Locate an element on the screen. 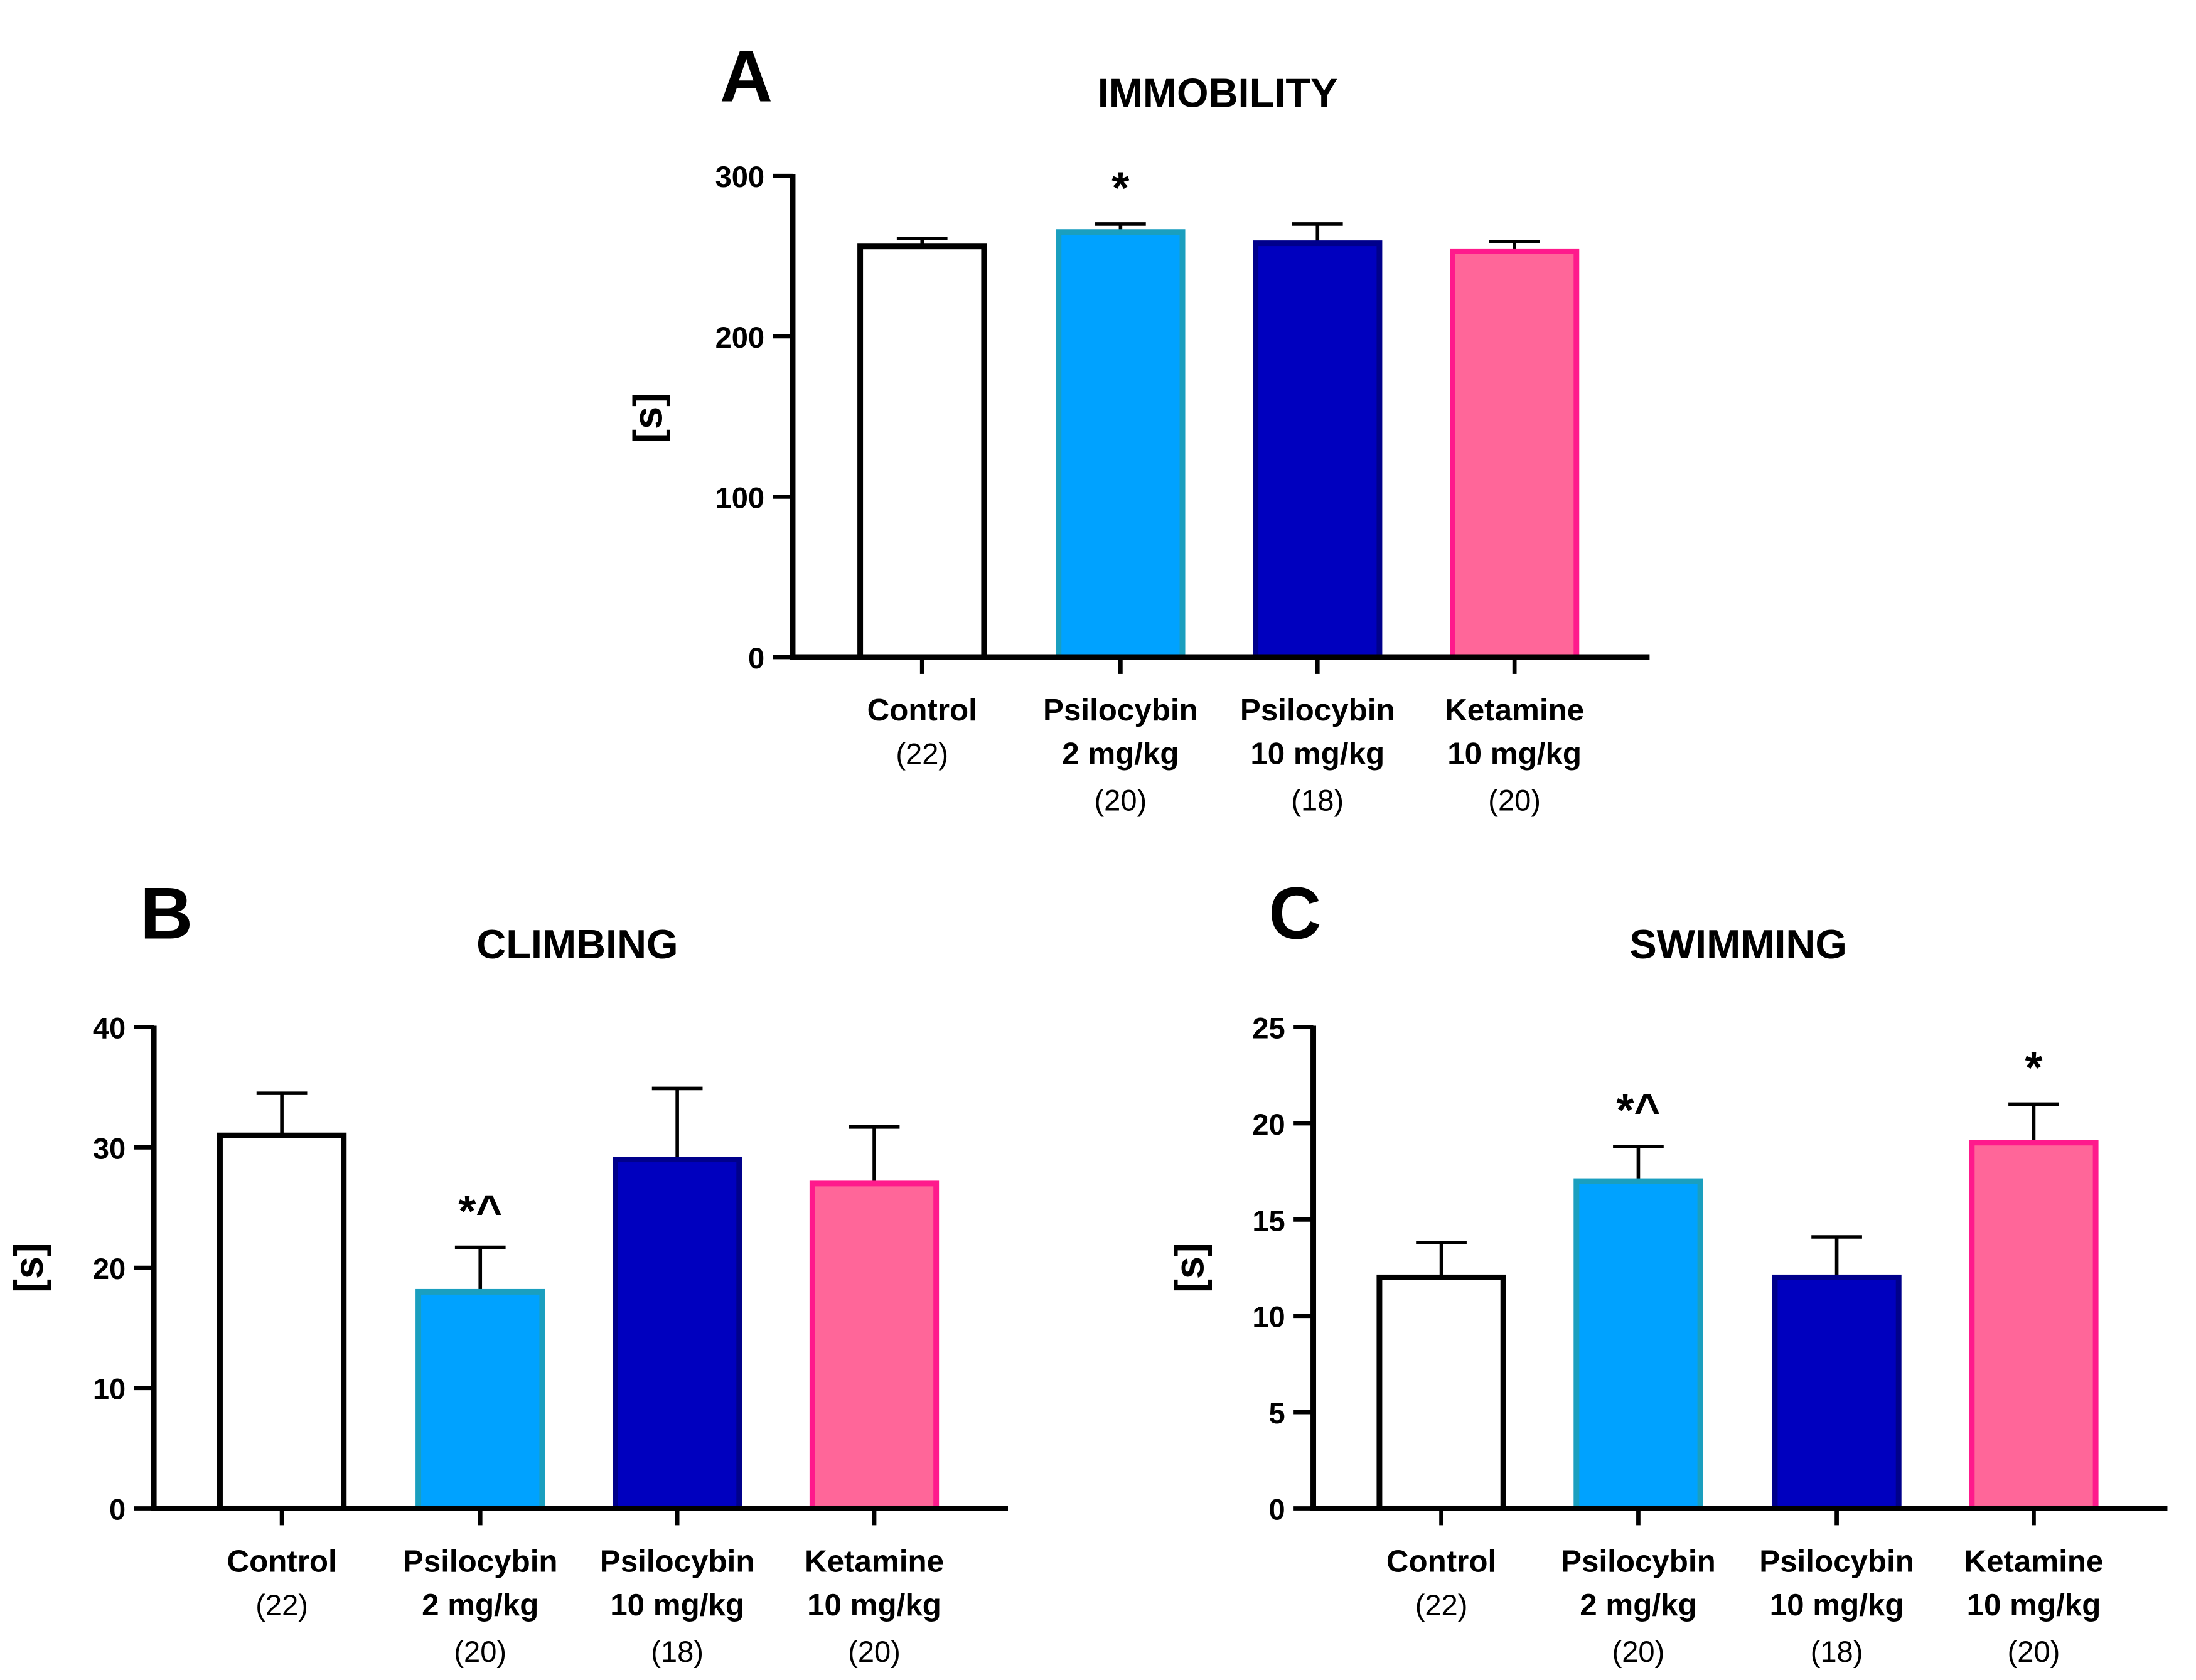 The image size is (2196, 1680). panel-letter: C is located at coordinates (1294, 913).